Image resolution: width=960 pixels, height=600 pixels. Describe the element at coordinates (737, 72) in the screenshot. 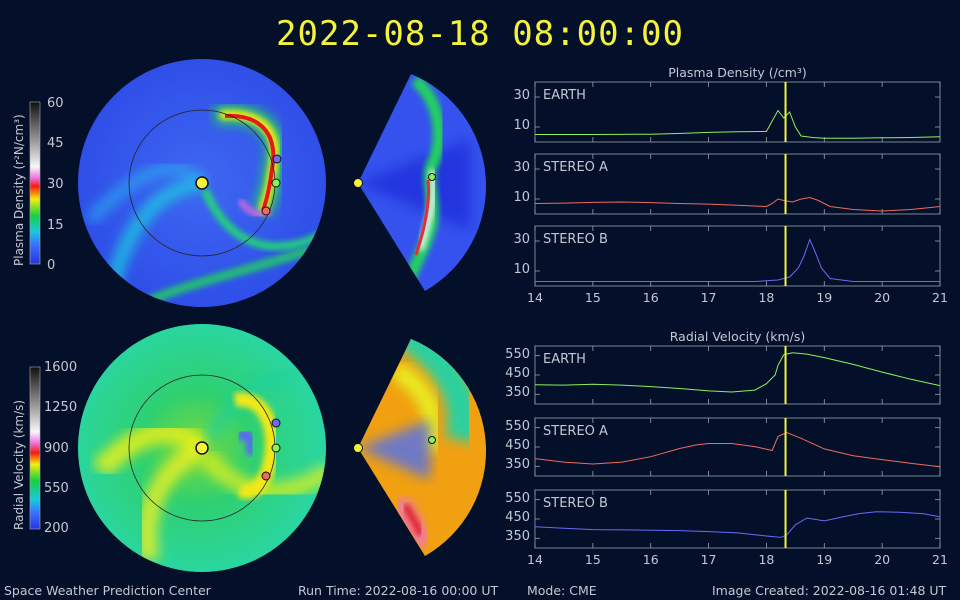

I see `density-plot-title: Plasma Density (/cm³)` at that location.